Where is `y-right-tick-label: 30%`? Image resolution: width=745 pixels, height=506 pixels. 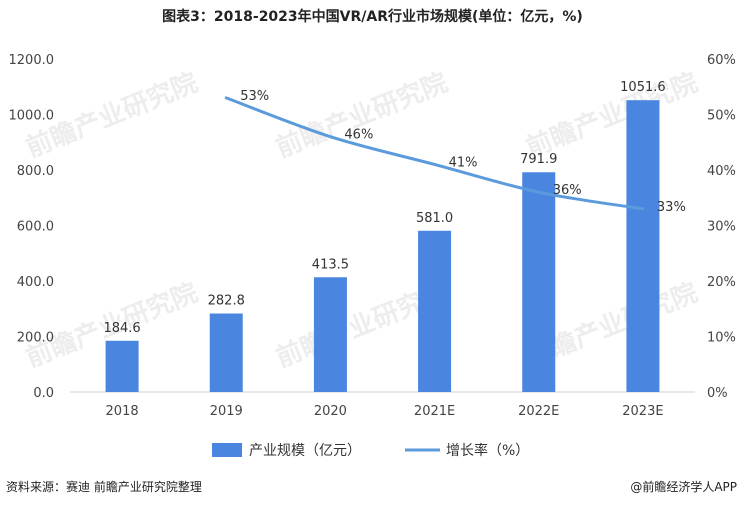 y-right-tick-label: 30% is located at coordinates (721, 227).